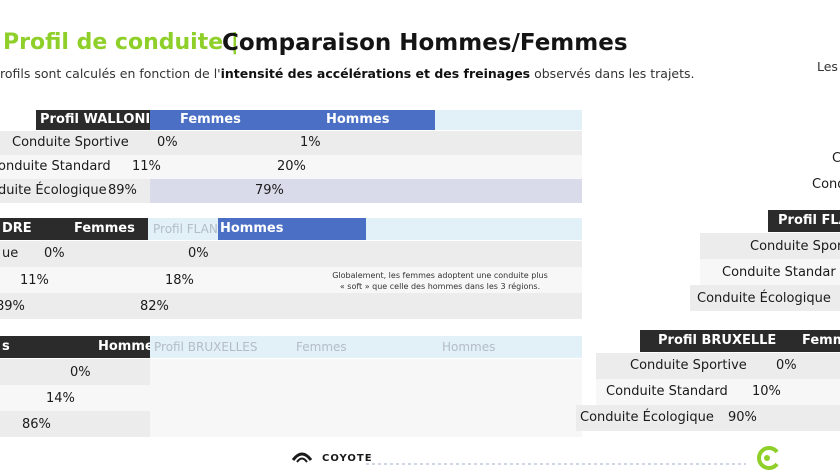  I want to click on right-fragment-cond: Cond, so click(826, 184).